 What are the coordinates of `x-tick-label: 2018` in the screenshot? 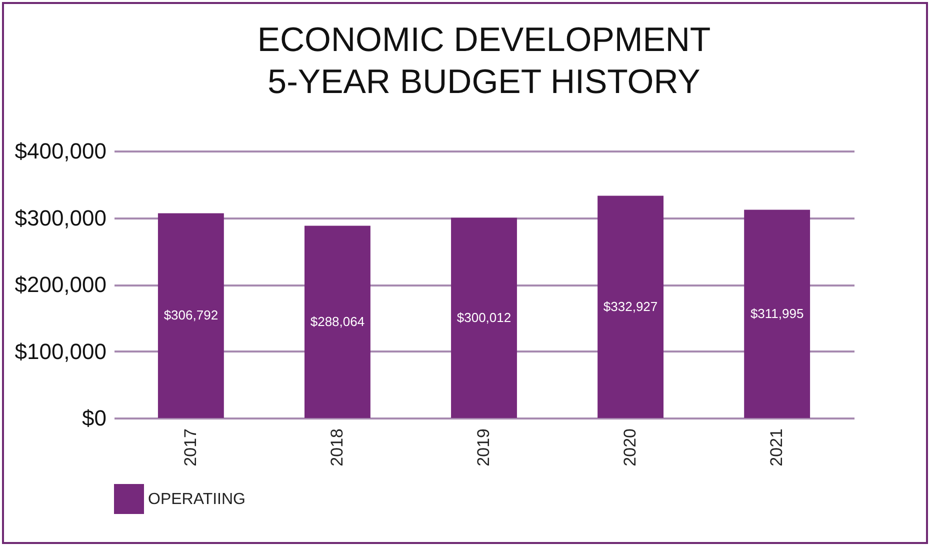 It's located at (336, 447).